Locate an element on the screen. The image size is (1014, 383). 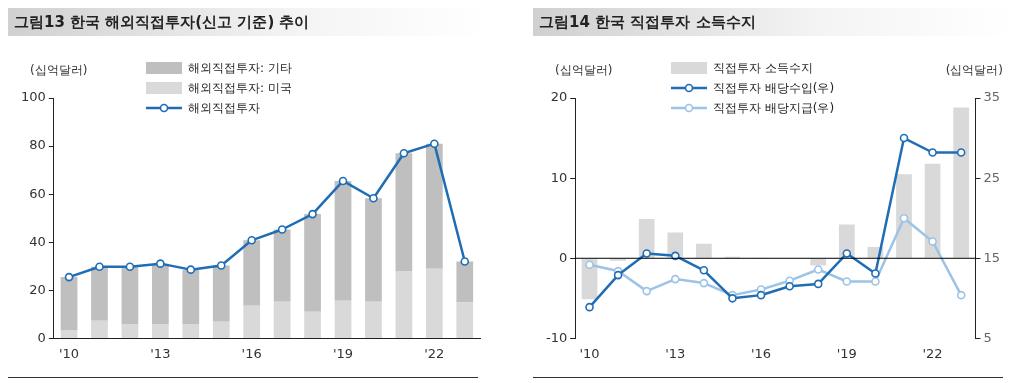
y2-tick-label: 15 is located at coordinates (991, 257).